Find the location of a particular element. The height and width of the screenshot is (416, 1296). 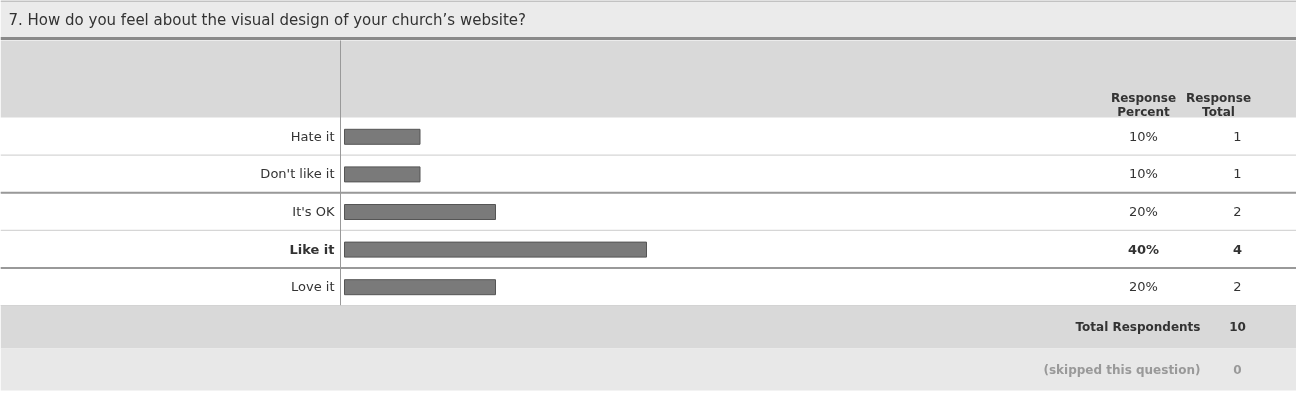

text: Response Total is located at coordinates (1218, 104).